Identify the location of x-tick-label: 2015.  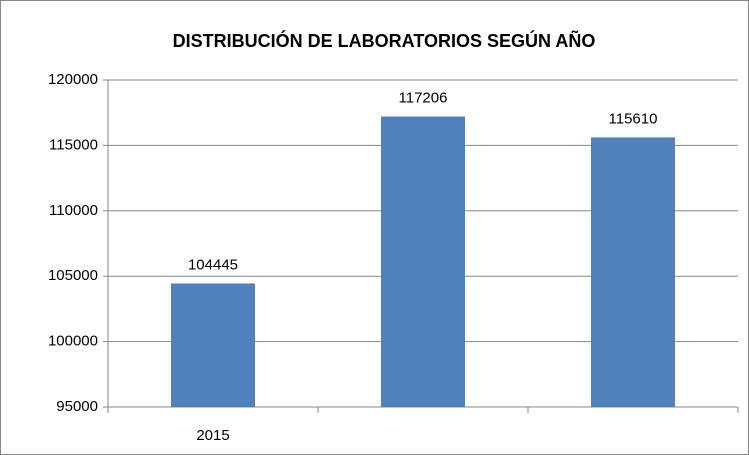
(212, 435).